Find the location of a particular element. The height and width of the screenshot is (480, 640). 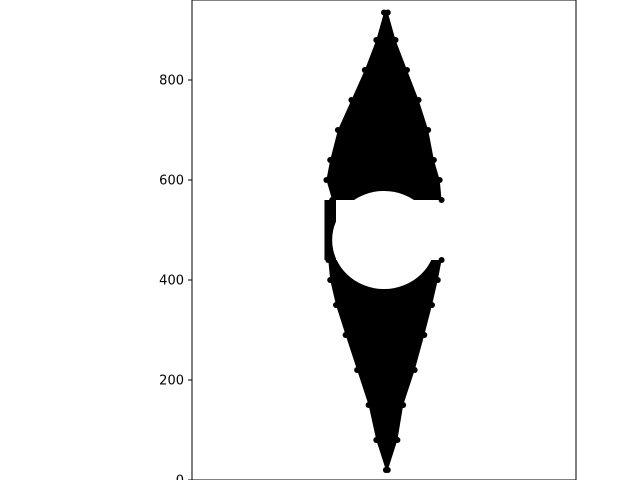

y-tick-label: 800 is located at coordinates (171, 81).